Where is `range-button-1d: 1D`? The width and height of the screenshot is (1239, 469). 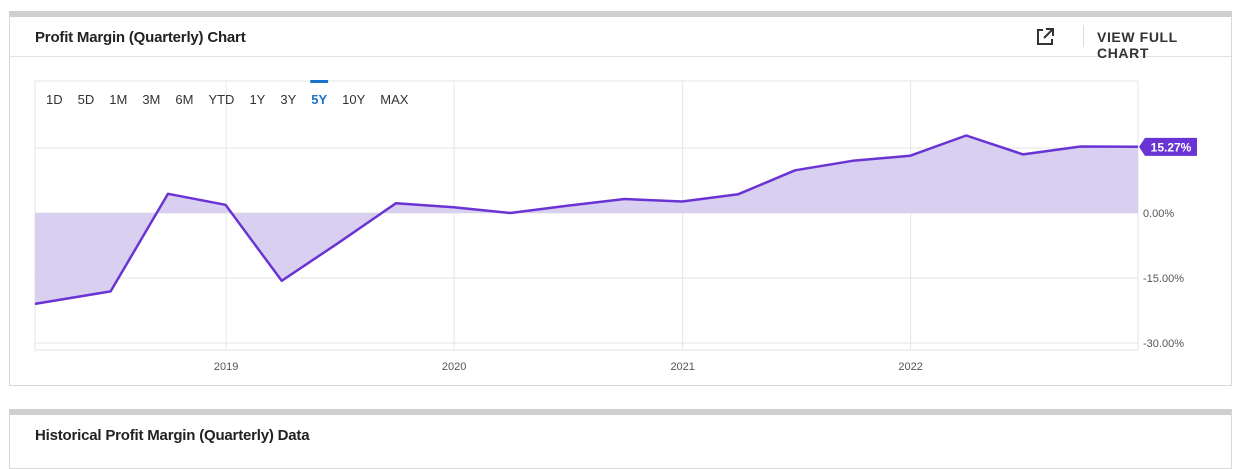
range-button-1d: 1D is located at coordinates (54, 99).